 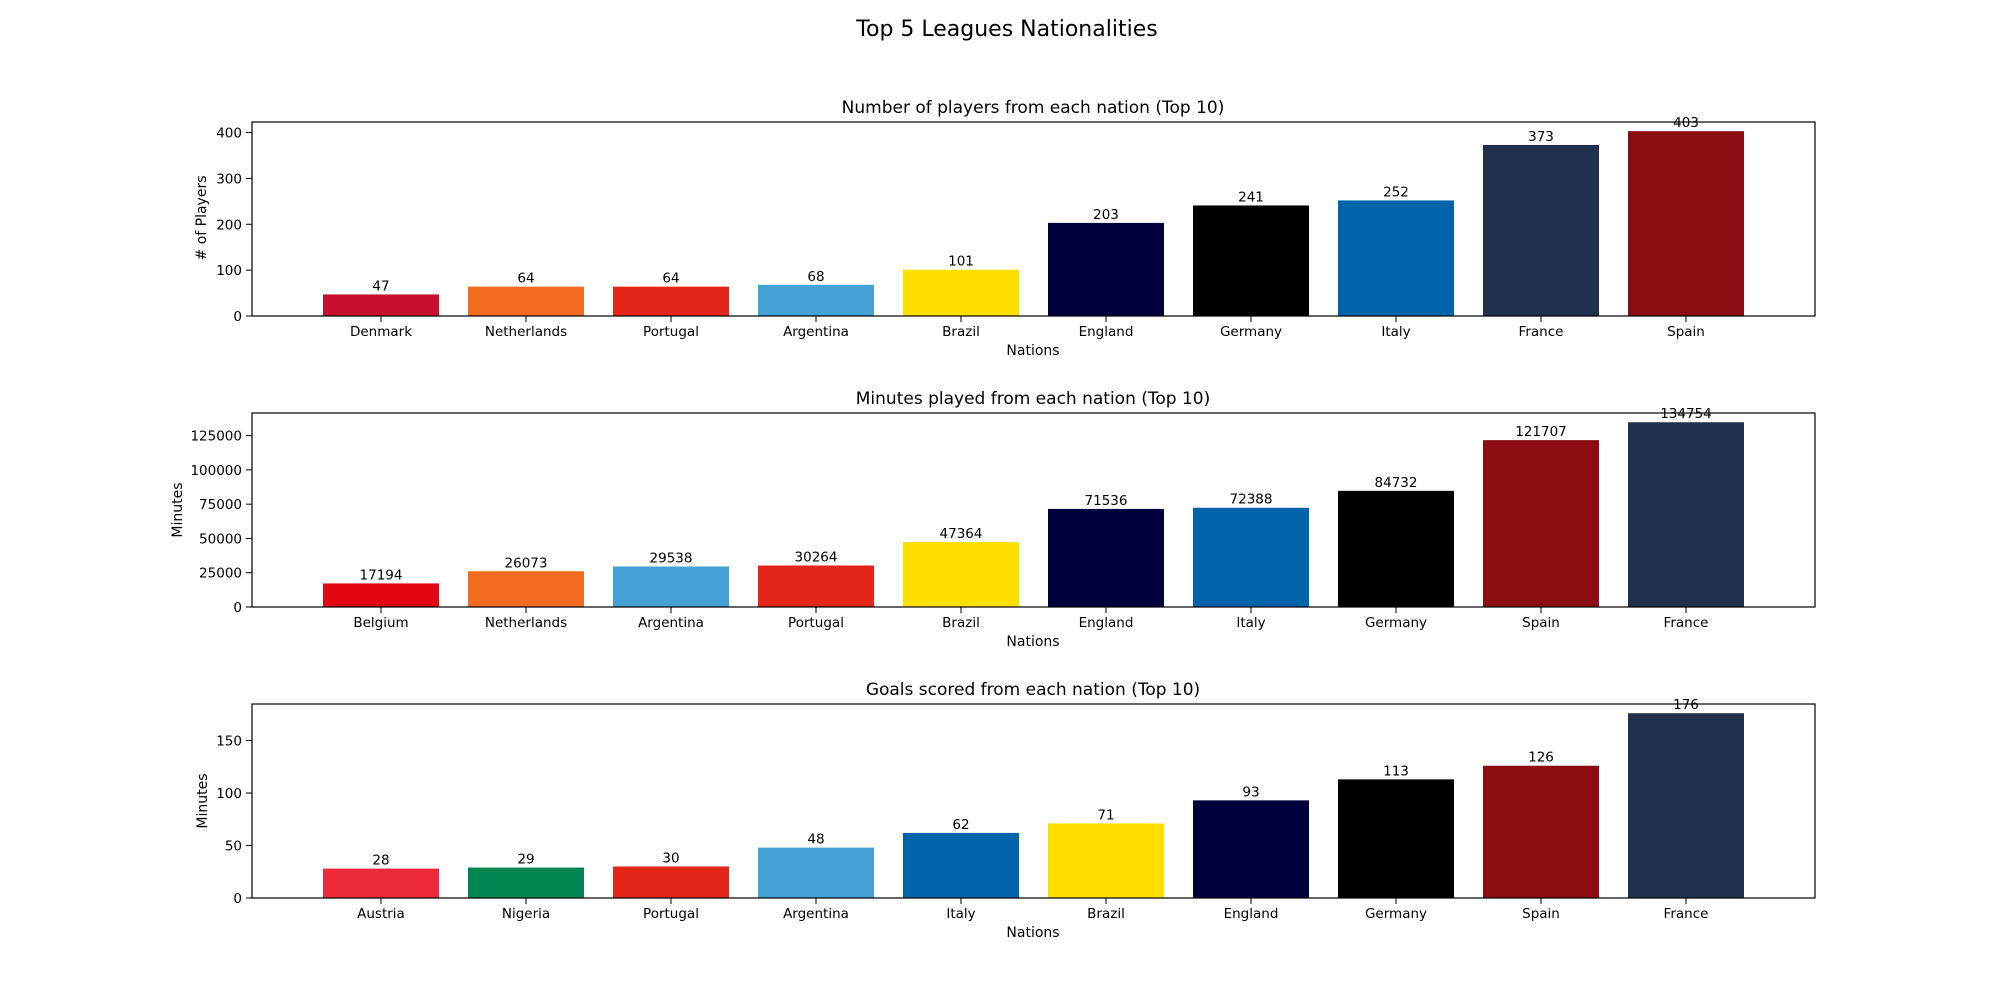 I want to click on players-x-tick-label: Germany, so click(x=1251, y=332).